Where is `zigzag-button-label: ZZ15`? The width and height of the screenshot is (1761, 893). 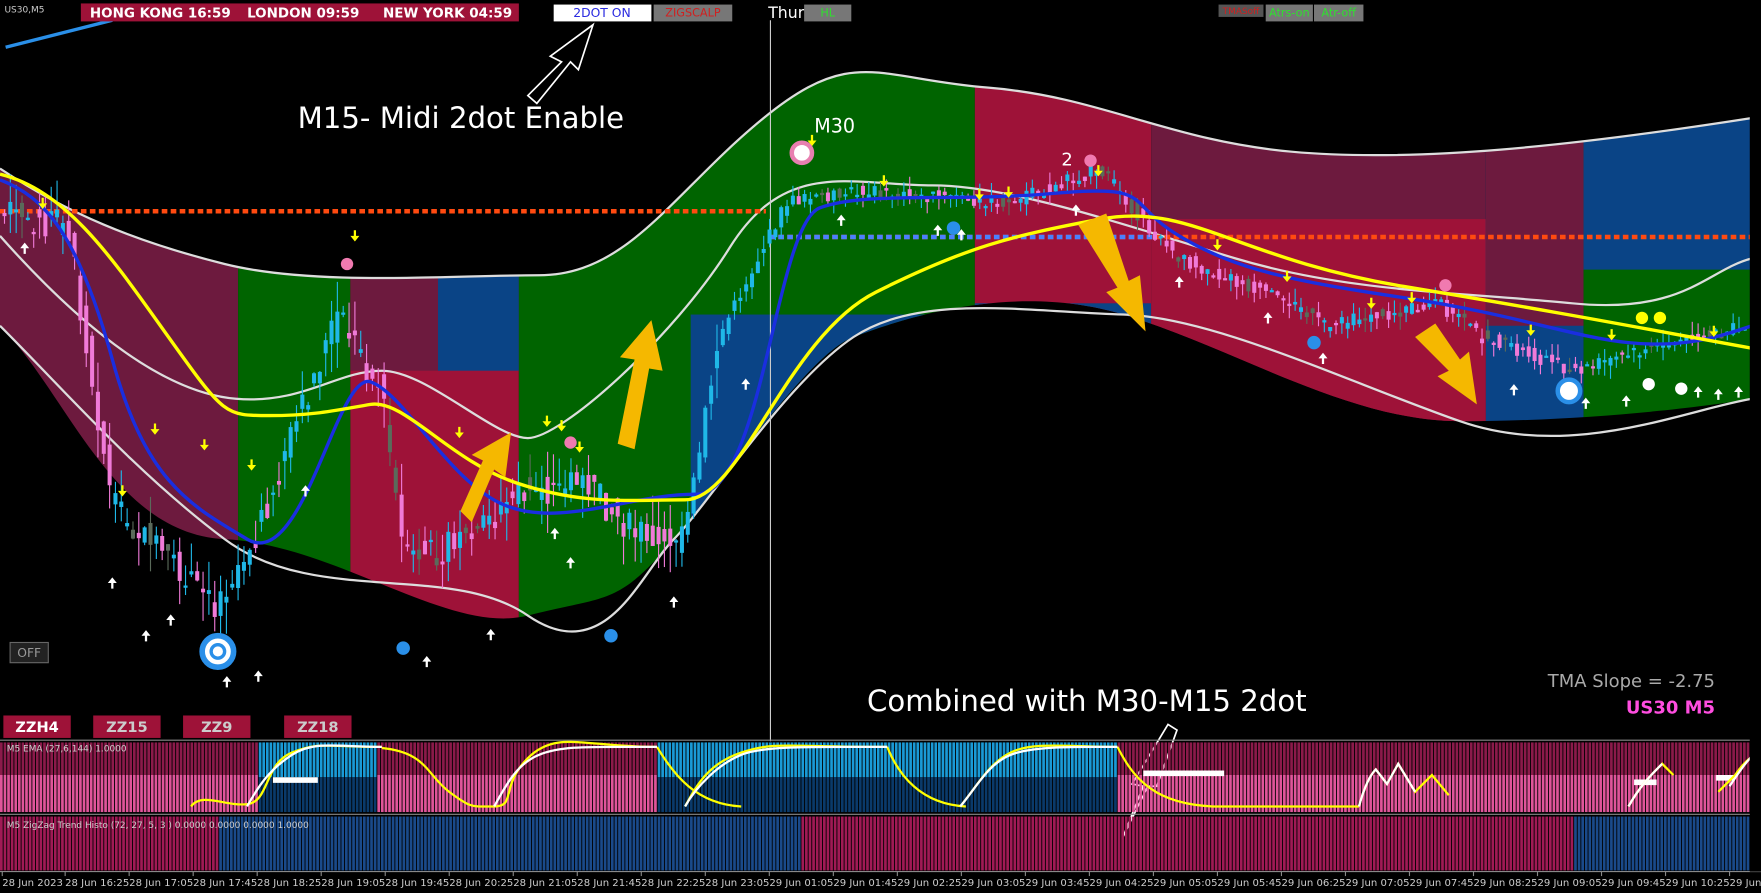
zigzag-button-label: ZZ15 is located at coordinates (126, 727).